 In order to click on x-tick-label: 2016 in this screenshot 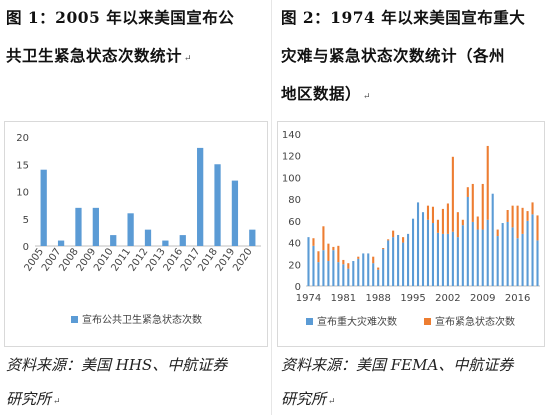, I will do `click(517, 298)`.